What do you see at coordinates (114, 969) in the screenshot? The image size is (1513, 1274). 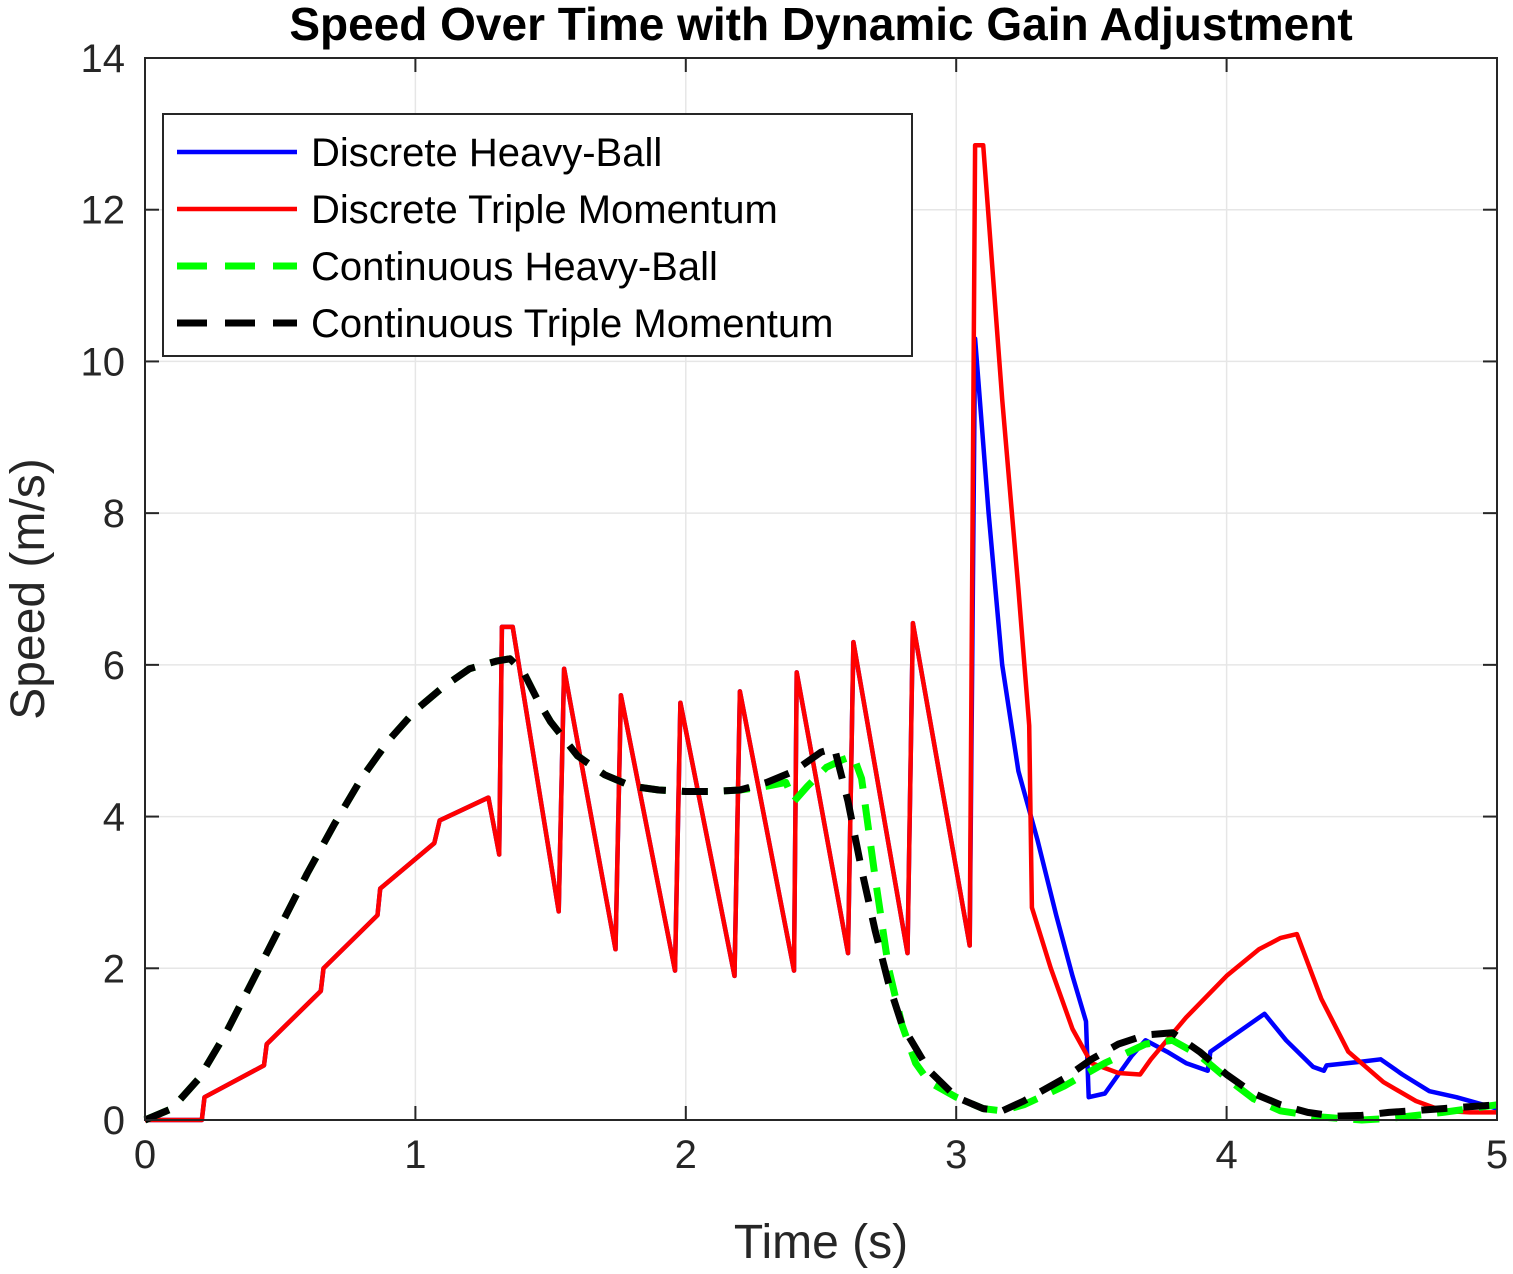 I see `y-tick-label: 2` at bounding box center [114, 969].